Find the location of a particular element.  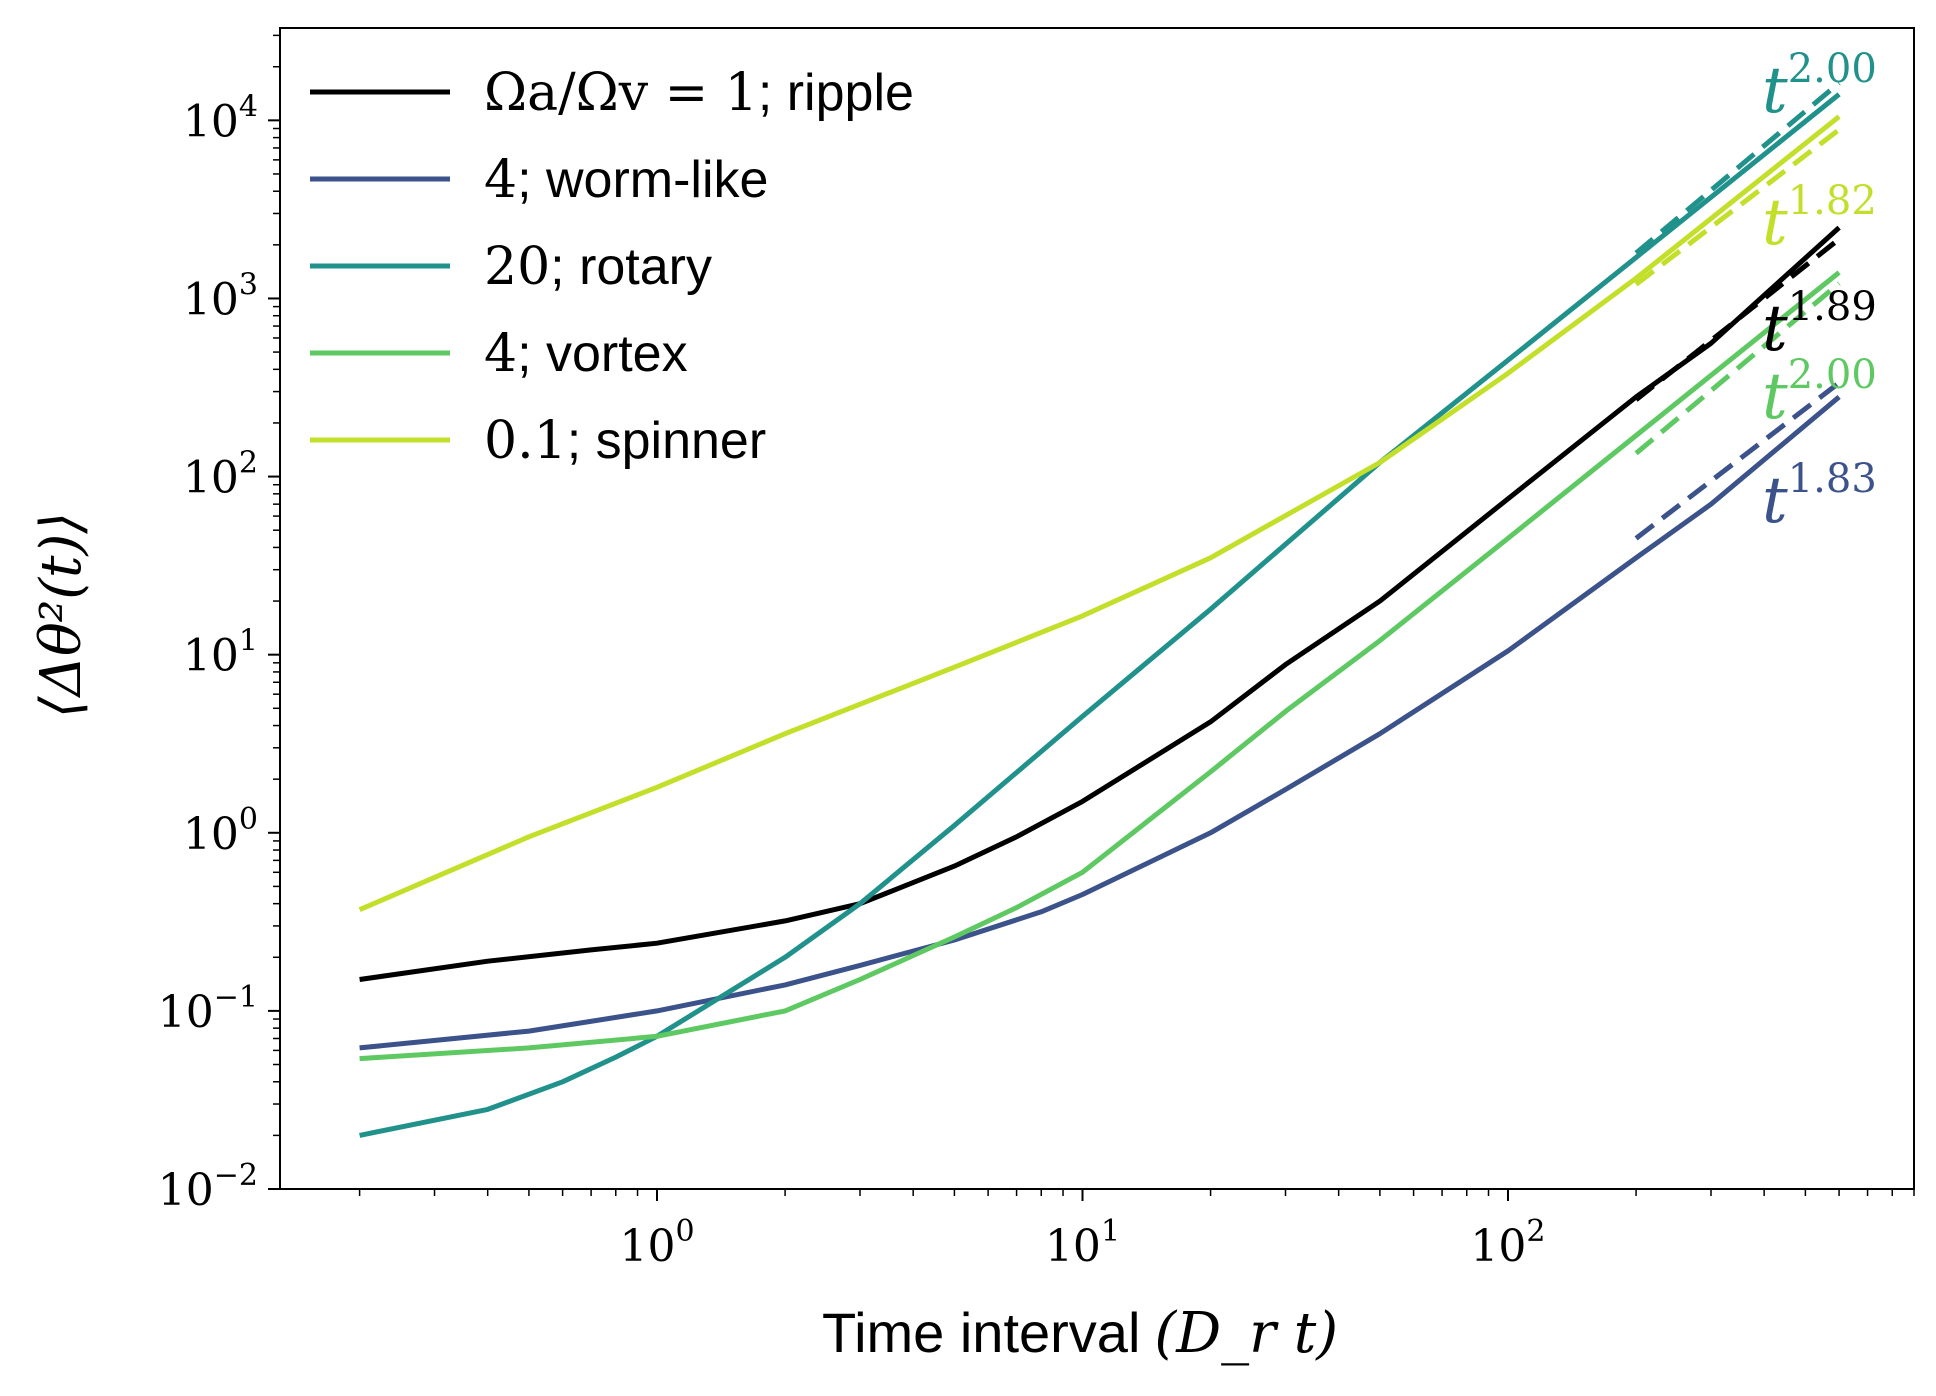

x-tick-label: 10⁰ is located at coordinates (656, 1243).